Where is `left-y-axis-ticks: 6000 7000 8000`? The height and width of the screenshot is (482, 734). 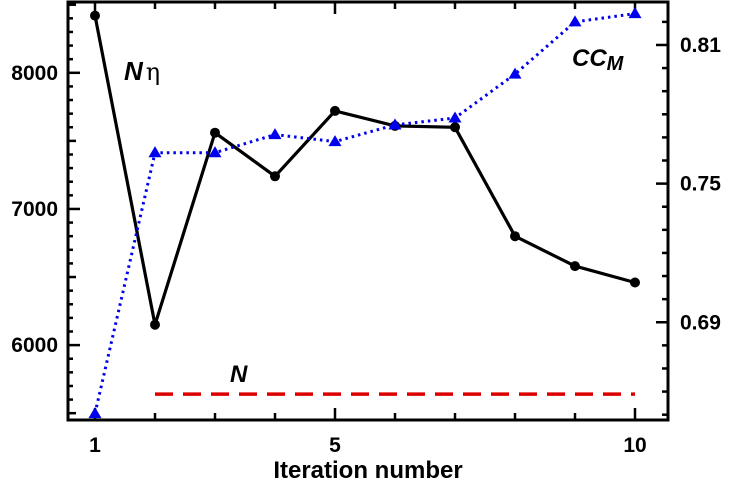 left-y-axis-ticks: 6000 7000 8000 is located at coordinates (45, 209).